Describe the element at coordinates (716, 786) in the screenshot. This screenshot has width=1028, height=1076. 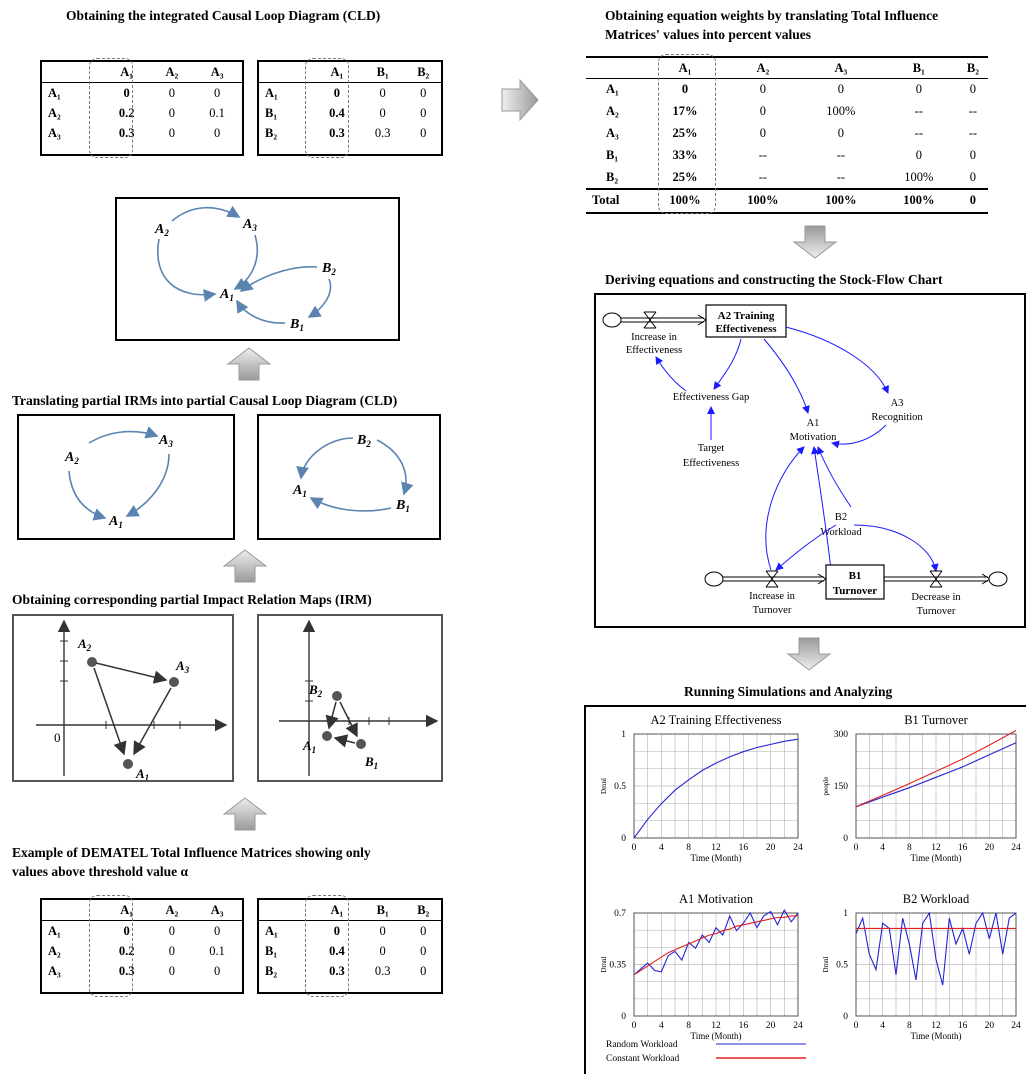
I see `plot-frame` at that location.